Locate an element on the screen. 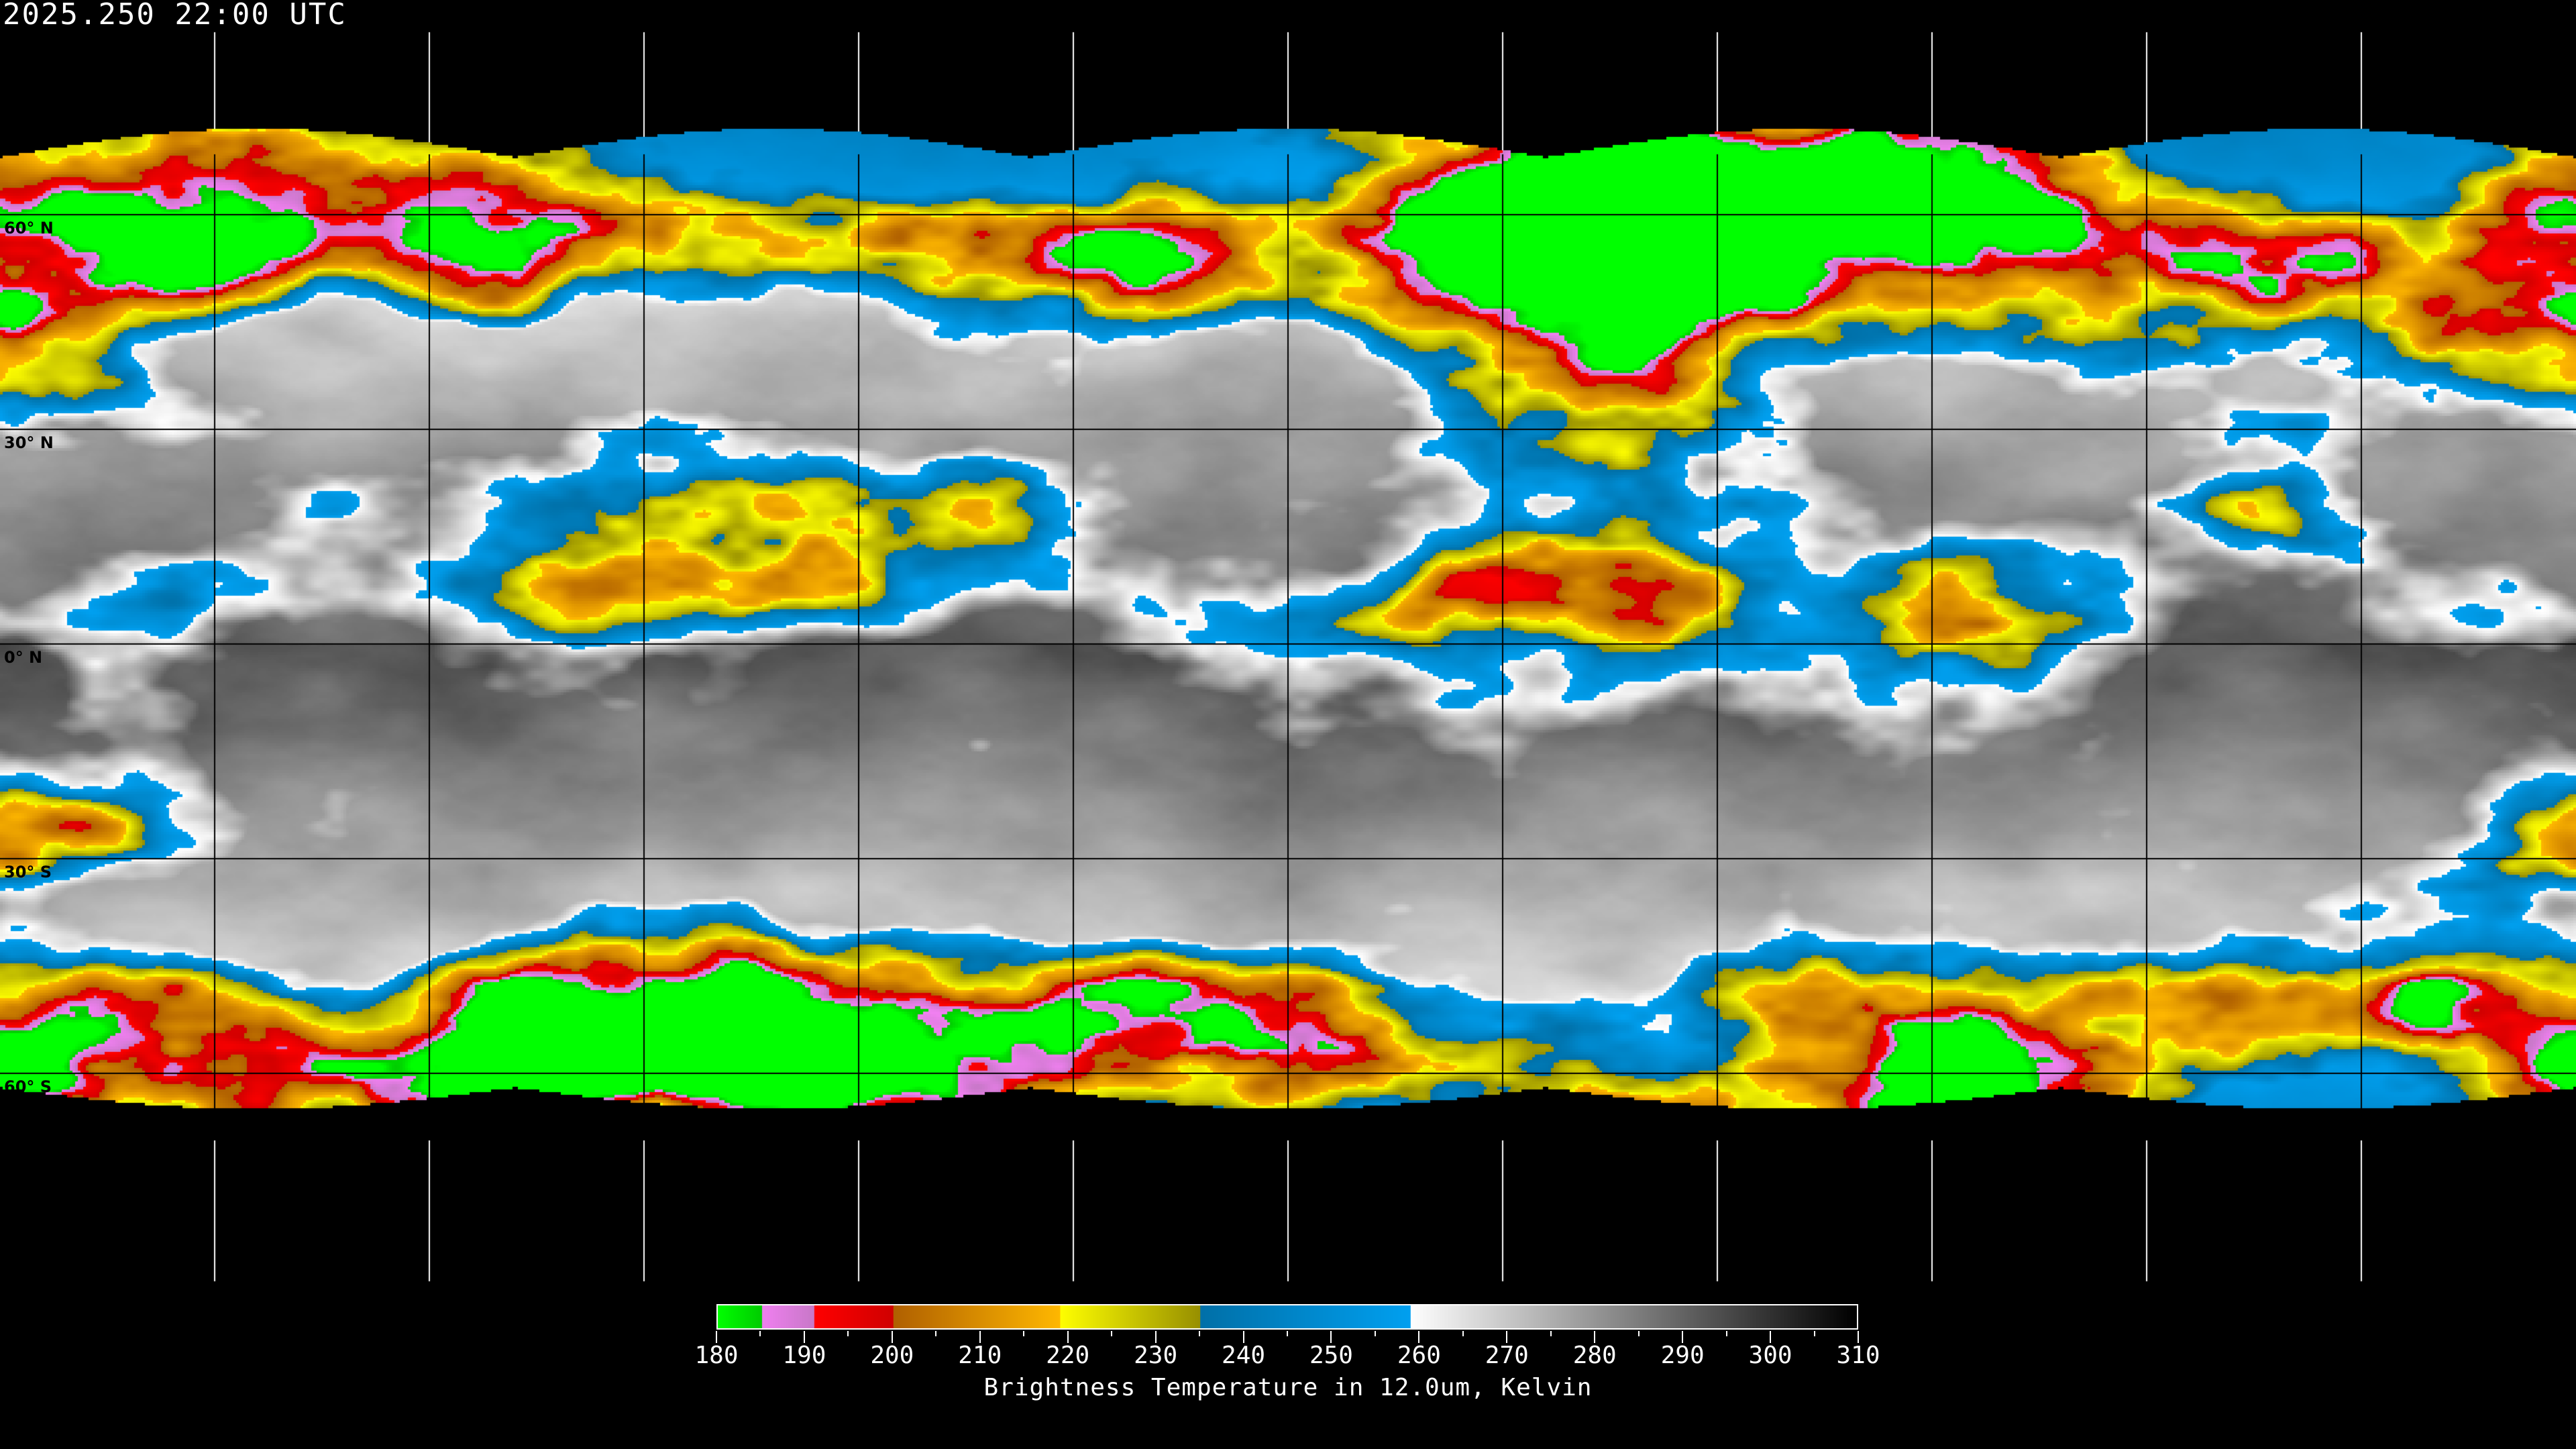  colorbar-tick-label: 280 is located at coordinates (1595, 1355).